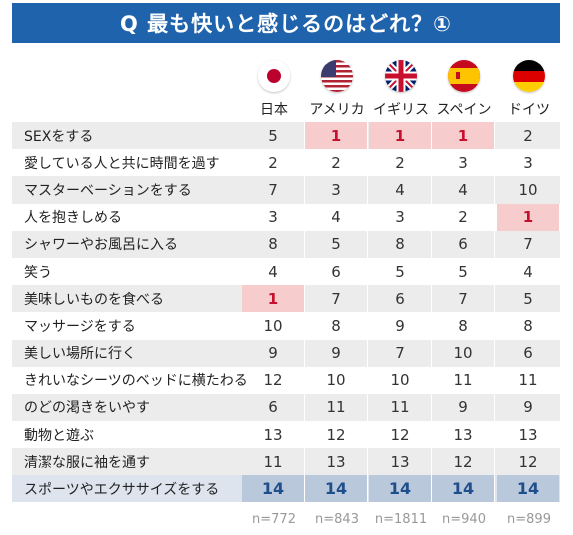 The width and height of the screenshot is (573, 535). I want to click on column-label-spain: スペイン, so click(464, 110).